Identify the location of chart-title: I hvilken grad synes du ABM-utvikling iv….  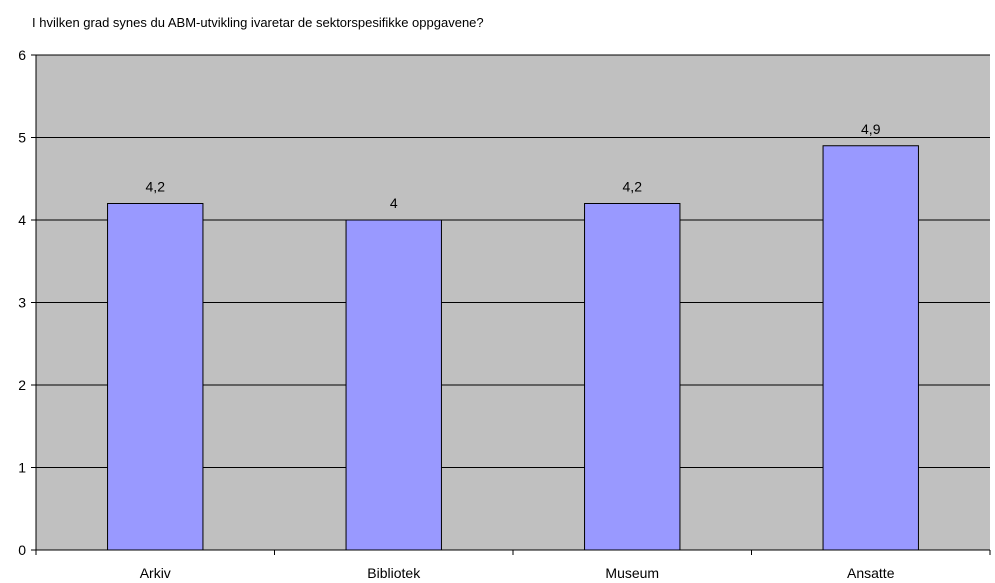
(258, 22).